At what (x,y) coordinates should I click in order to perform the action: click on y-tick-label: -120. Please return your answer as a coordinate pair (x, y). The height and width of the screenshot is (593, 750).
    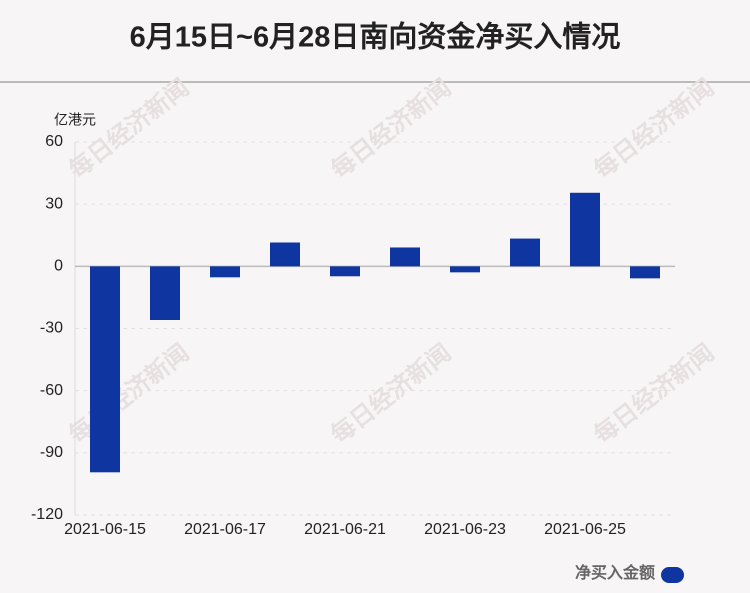
    Looking at the image, I should click on (47, 514).